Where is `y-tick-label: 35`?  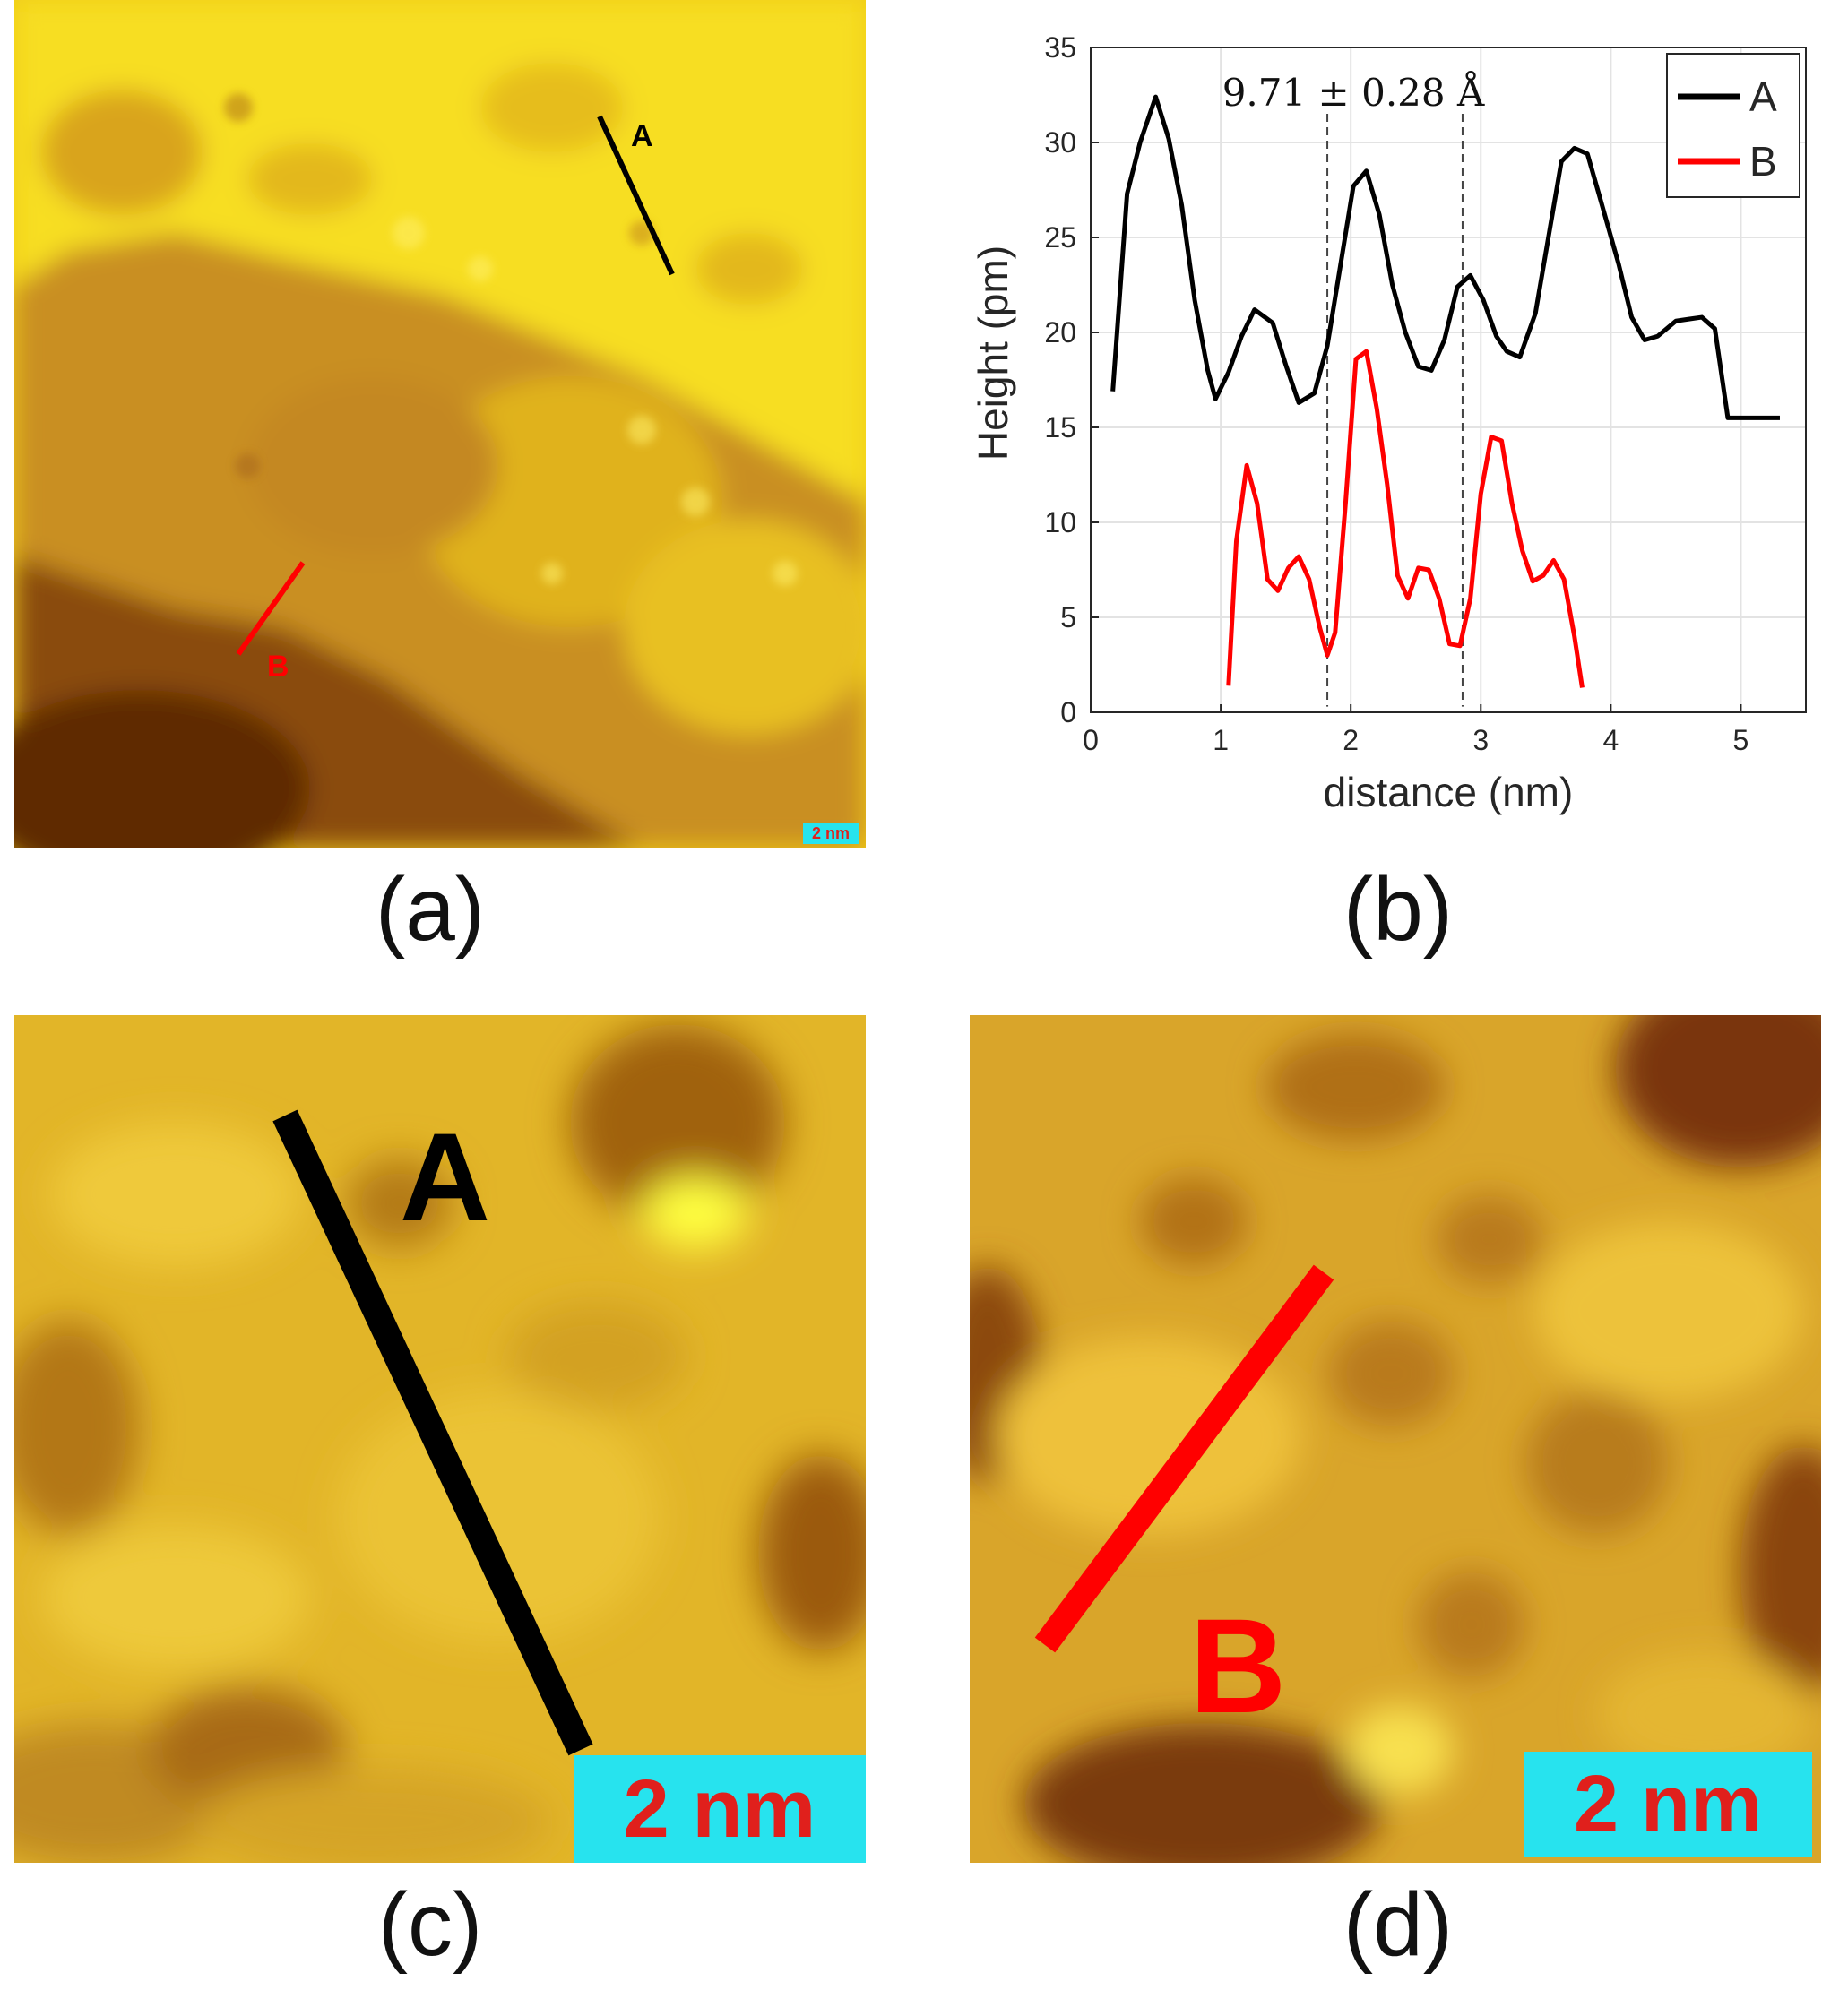 y-tick-label: 35 is located at coordinates (1060, 48).